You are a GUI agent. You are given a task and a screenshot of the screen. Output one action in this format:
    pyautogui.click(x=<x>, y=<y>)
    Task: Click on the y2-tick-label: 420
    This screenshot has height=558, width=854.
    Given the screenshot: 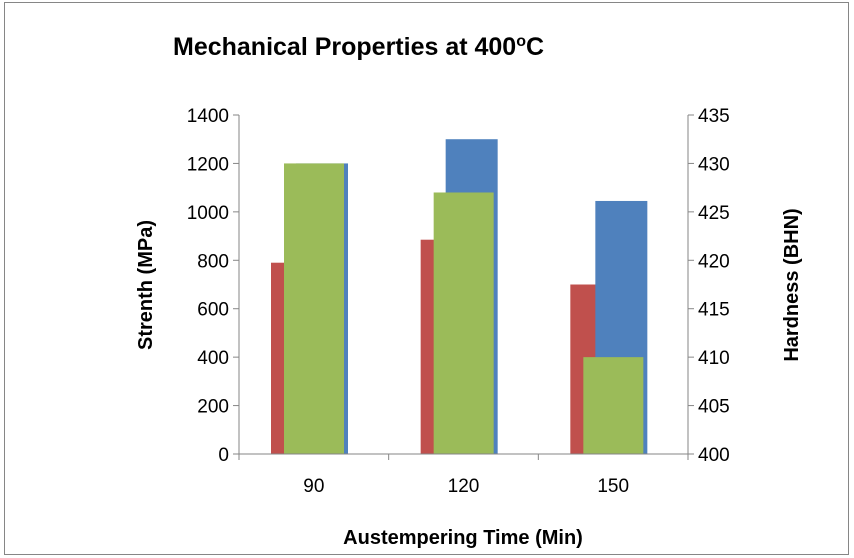 What is the action you would take?
    pyautogui.click(x=714, y=261)
    